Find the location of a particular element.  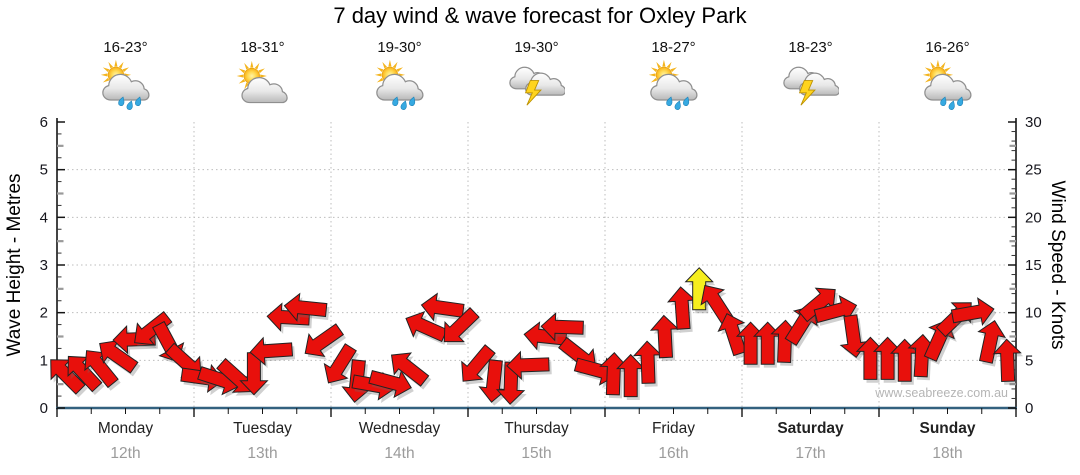

temp-range-label: 18-23° is located at coordinates (810, 47).